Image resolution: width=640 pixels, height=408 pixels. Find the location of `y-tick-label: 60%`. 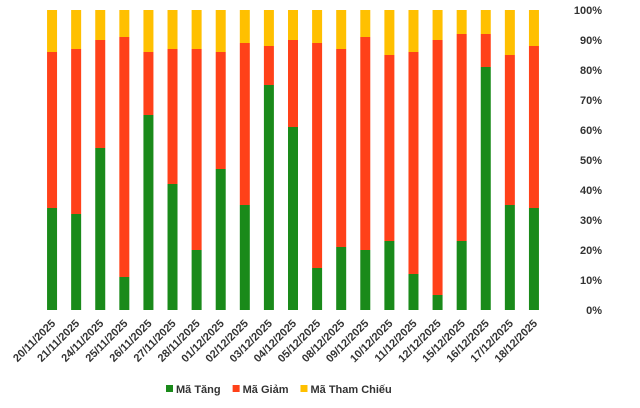

y-tick-label: 60% is located at coordinates (591, 131).